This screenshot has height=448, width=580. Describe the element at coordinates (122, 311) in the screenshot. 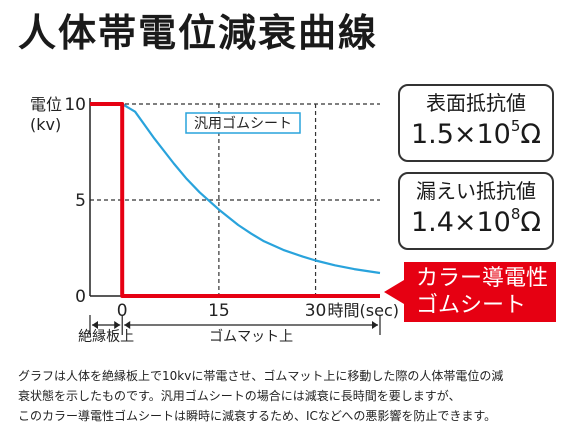

I see `x-tick-label: 0` at that location.